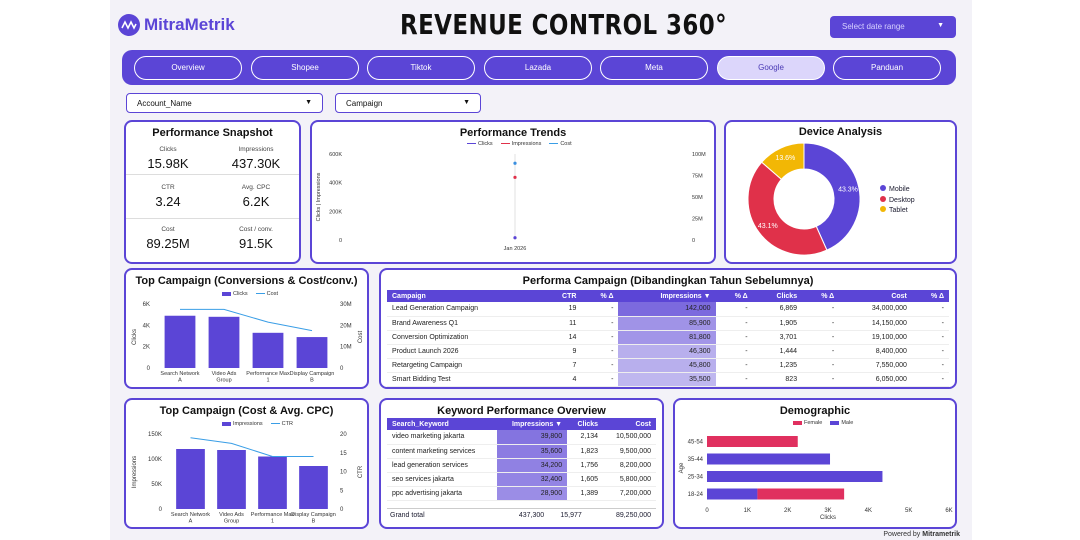  I want to click on account-dropdown: Account_Name ▼, so click(224, 103).